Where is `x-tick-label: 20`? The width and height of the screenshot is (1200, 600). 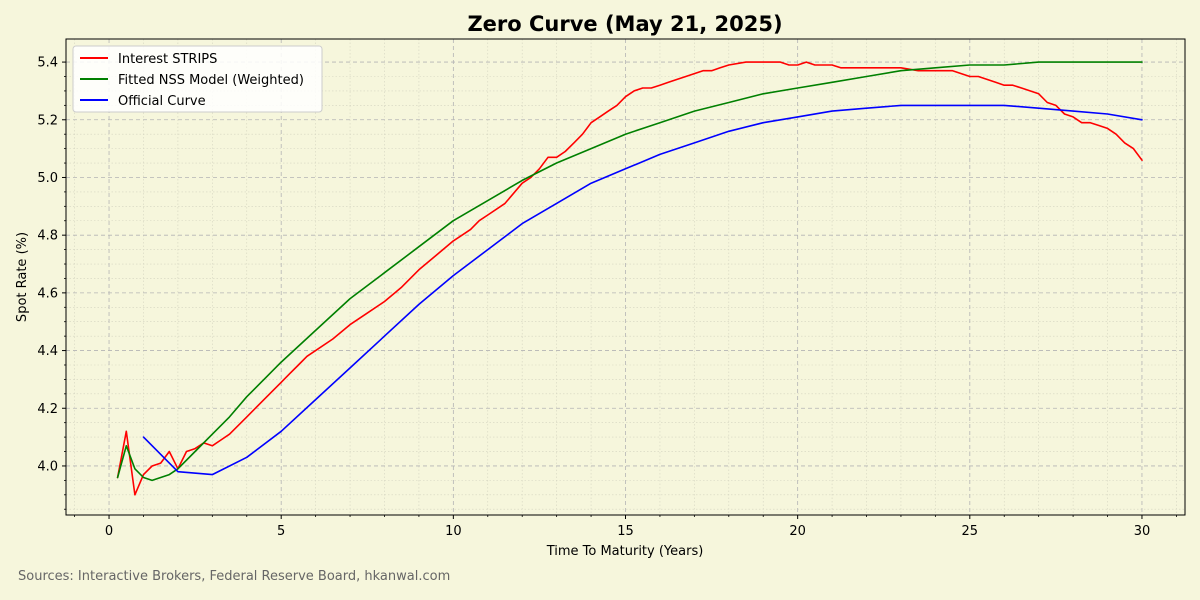
x-tick-label: 20 is located at coordinates (797, 531).